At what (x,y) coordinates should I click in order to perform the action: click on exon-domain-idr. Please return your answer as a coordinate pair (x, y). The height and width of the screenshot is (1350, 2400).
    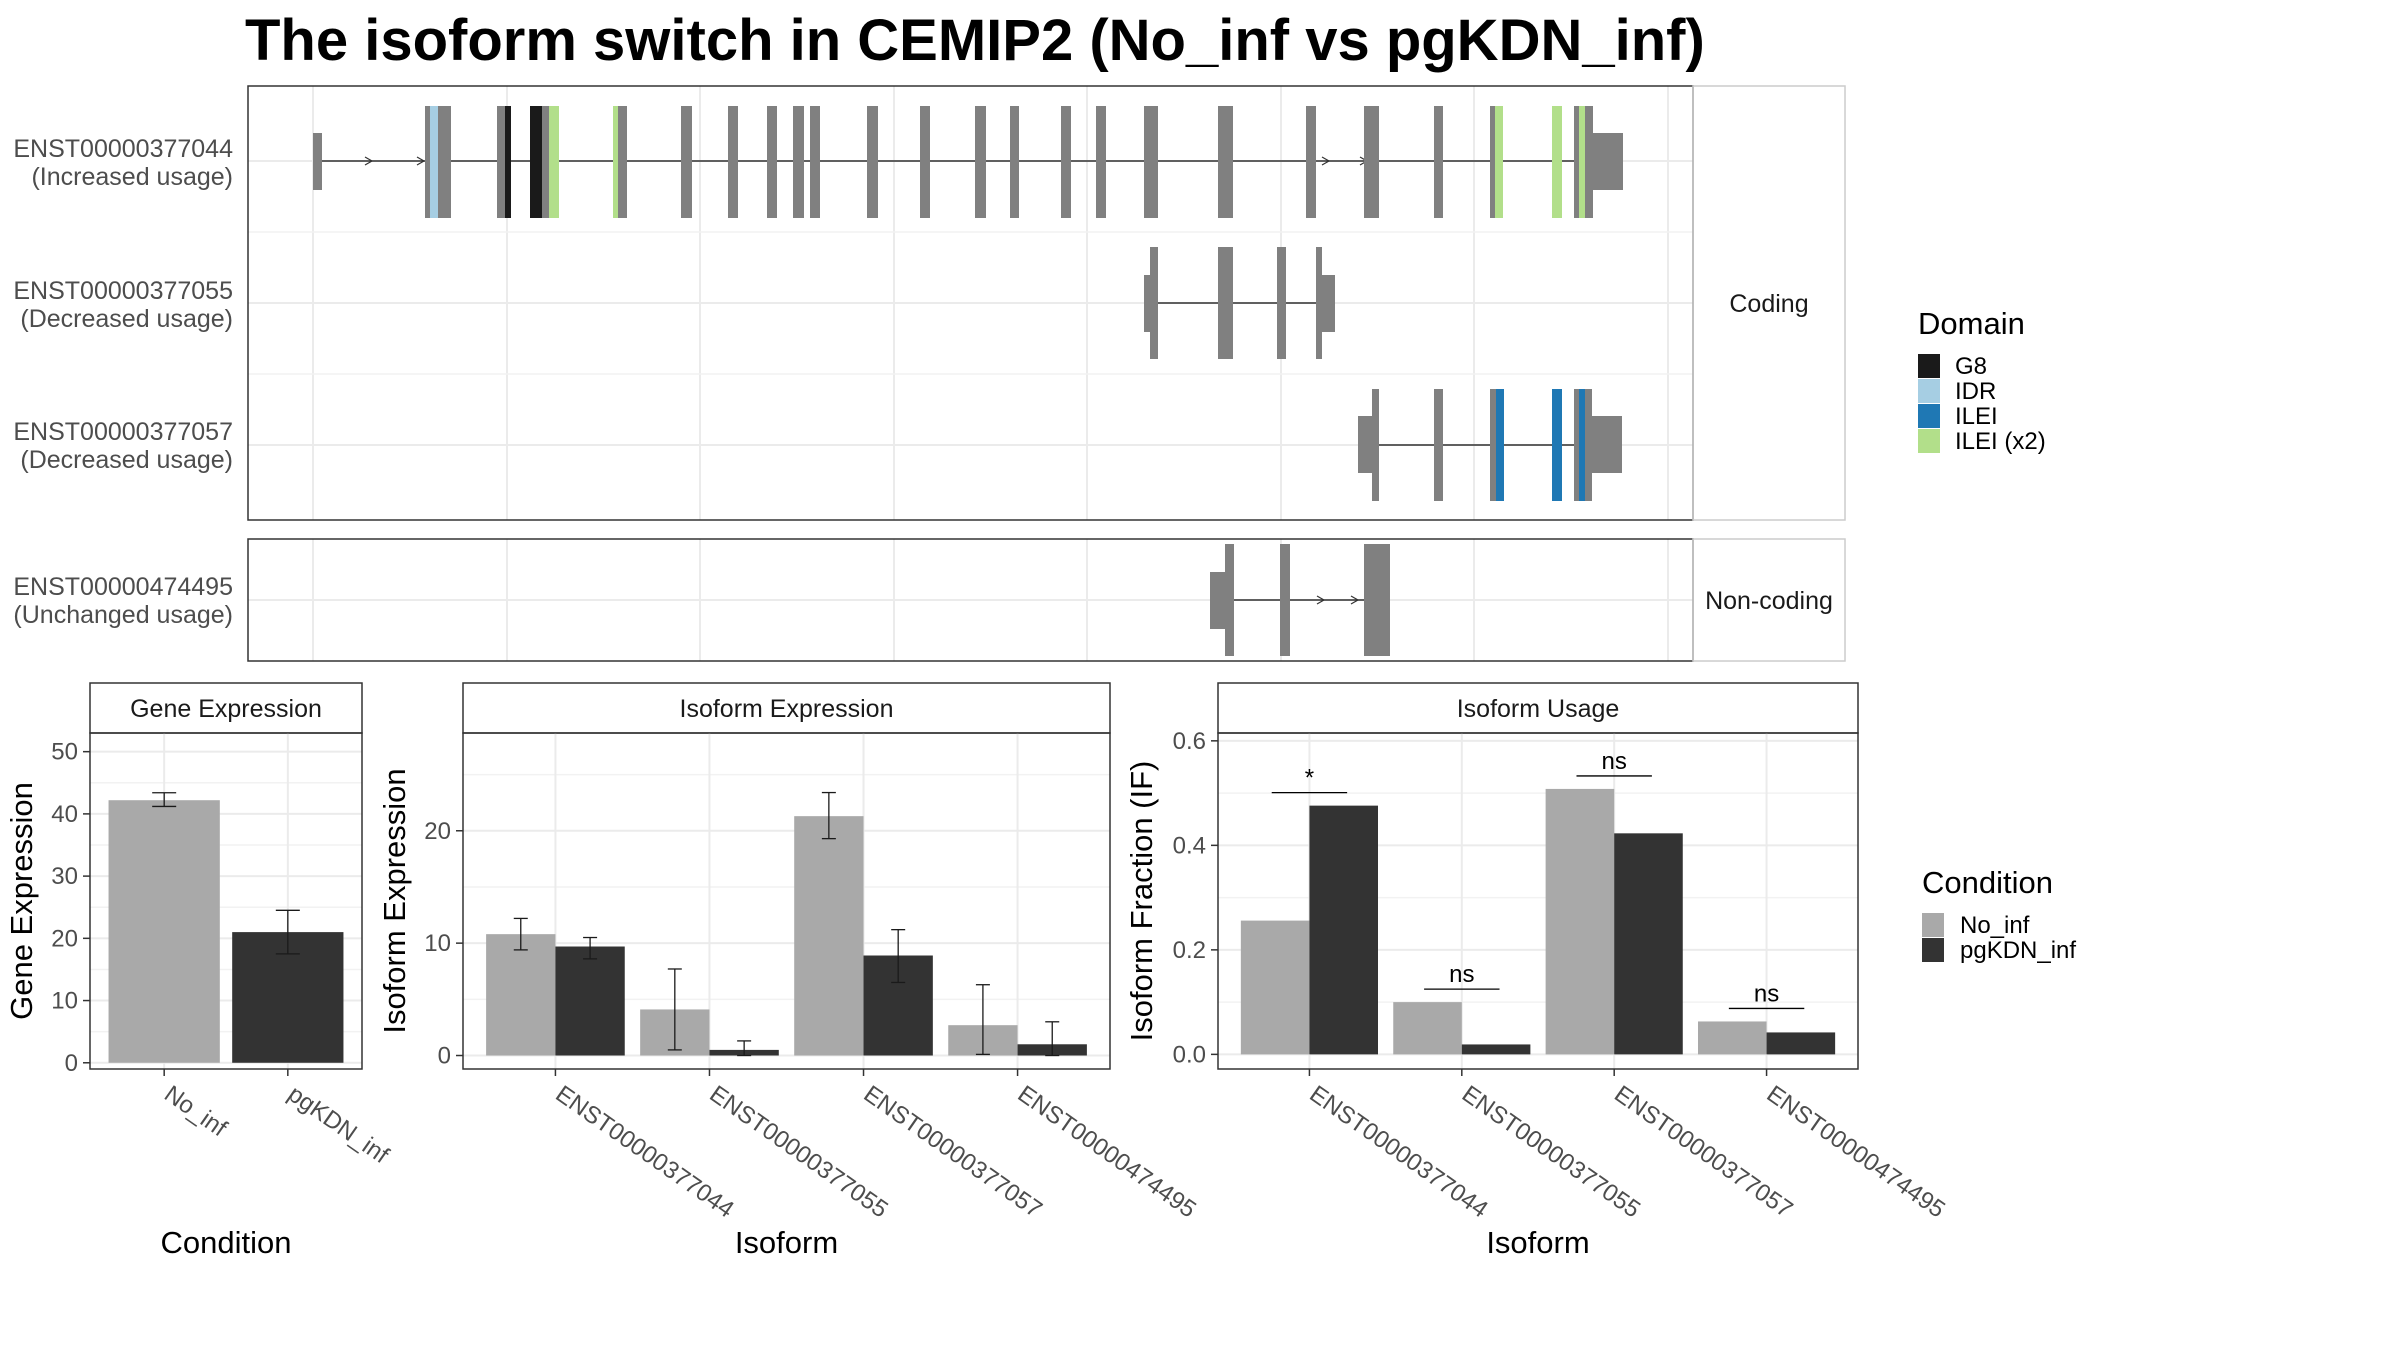
    Looking at the image, I should click on (434, 162).